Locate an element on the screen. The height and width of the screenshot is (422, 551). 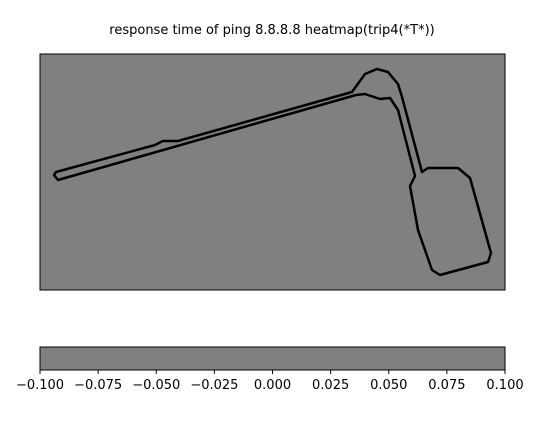
colorbar-tick-label: −0.075 is located at coordinates (98, 385).